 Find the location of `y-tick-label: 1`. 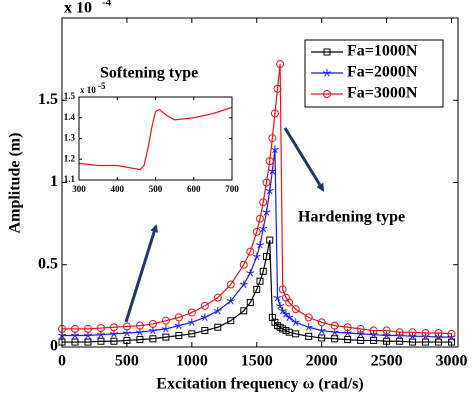

y-tick-label: 1 is located at coordinates (54, 181).